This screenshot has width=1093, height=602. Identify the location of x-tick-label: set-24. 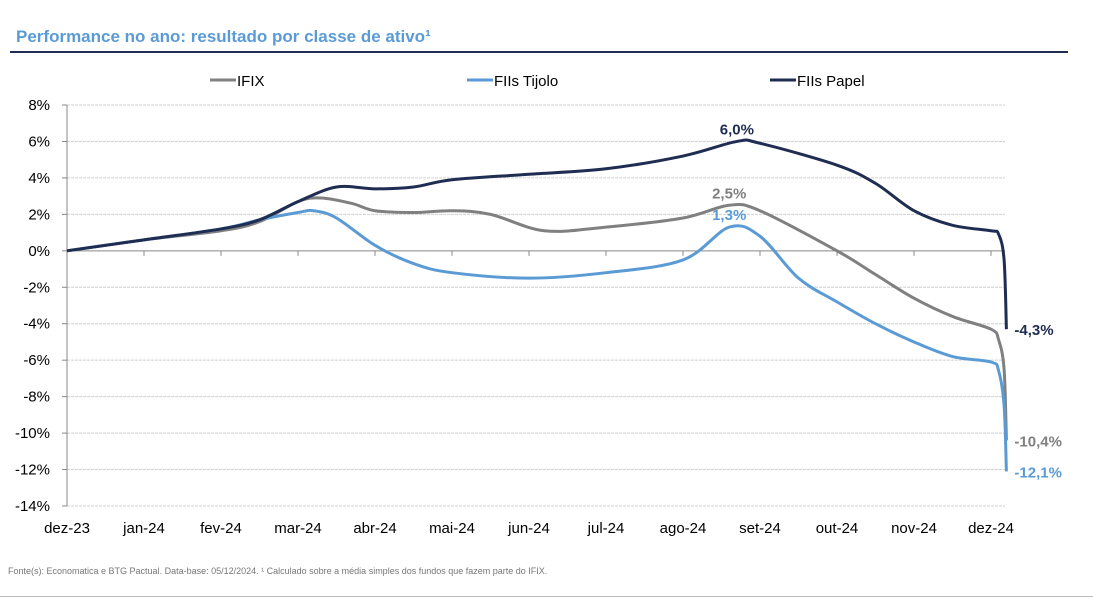
(760, 528).